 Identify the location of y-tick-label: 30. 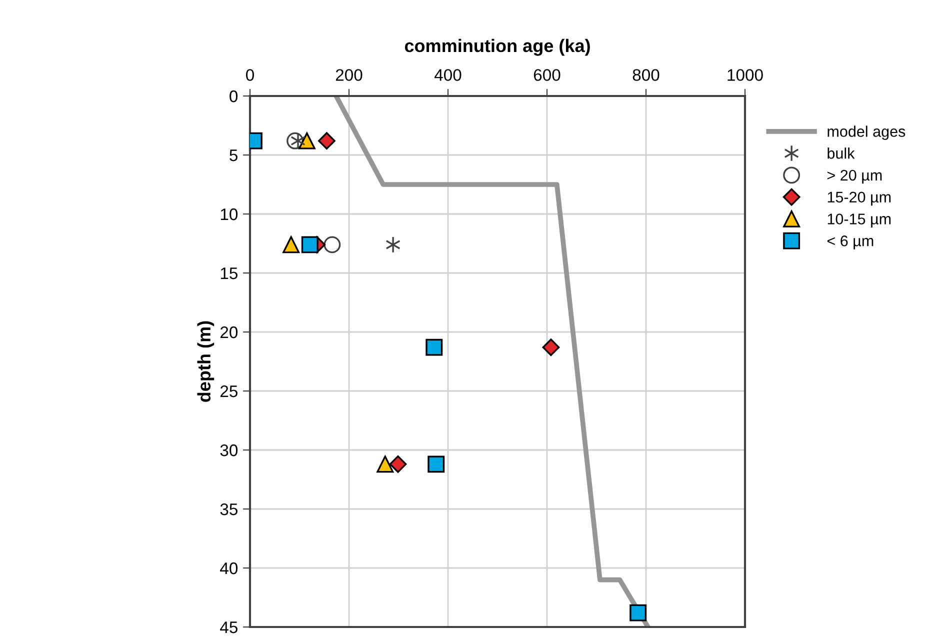
(229, 450).